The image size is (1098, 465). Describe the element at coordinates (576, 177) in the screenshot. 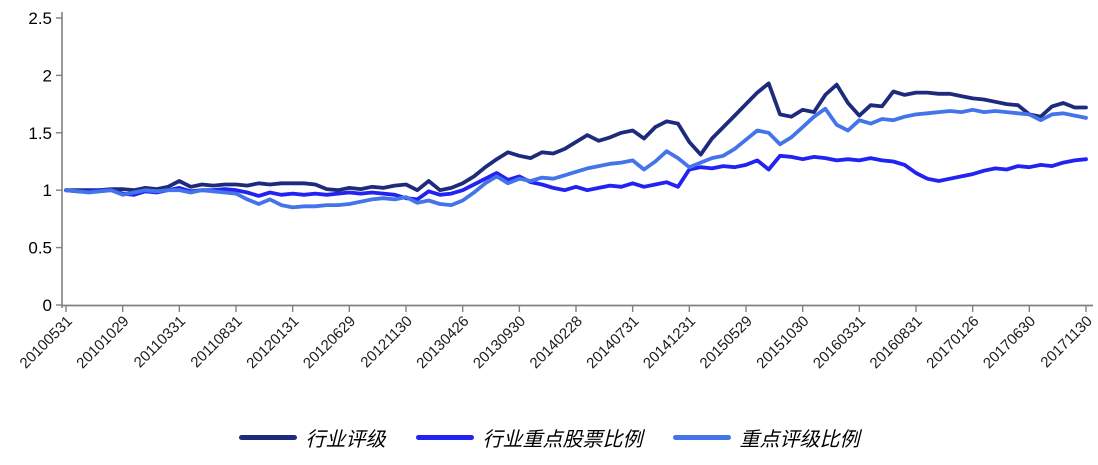

I see `series-line-key-stock-ratio` at that location.